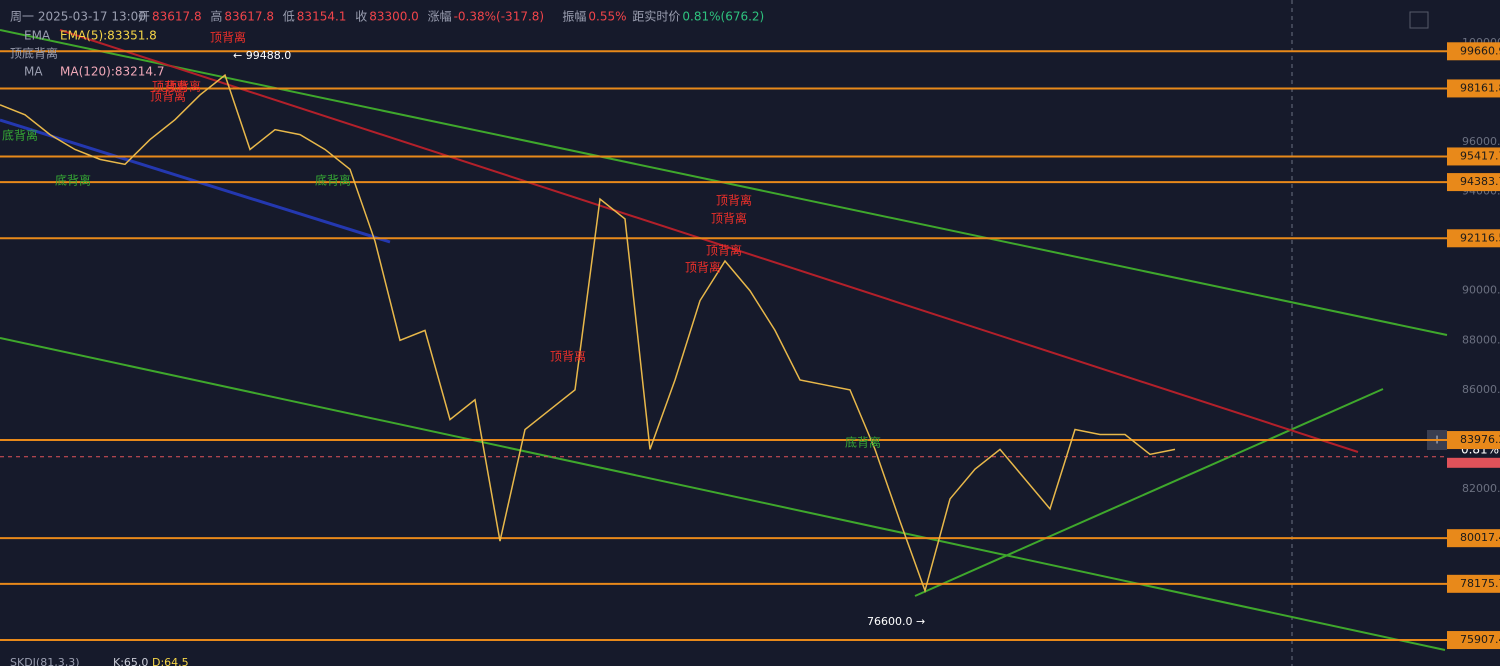 This screenshot has height=666, width=1500. I want to click on field-value: 83154.1, so click(322, 17).